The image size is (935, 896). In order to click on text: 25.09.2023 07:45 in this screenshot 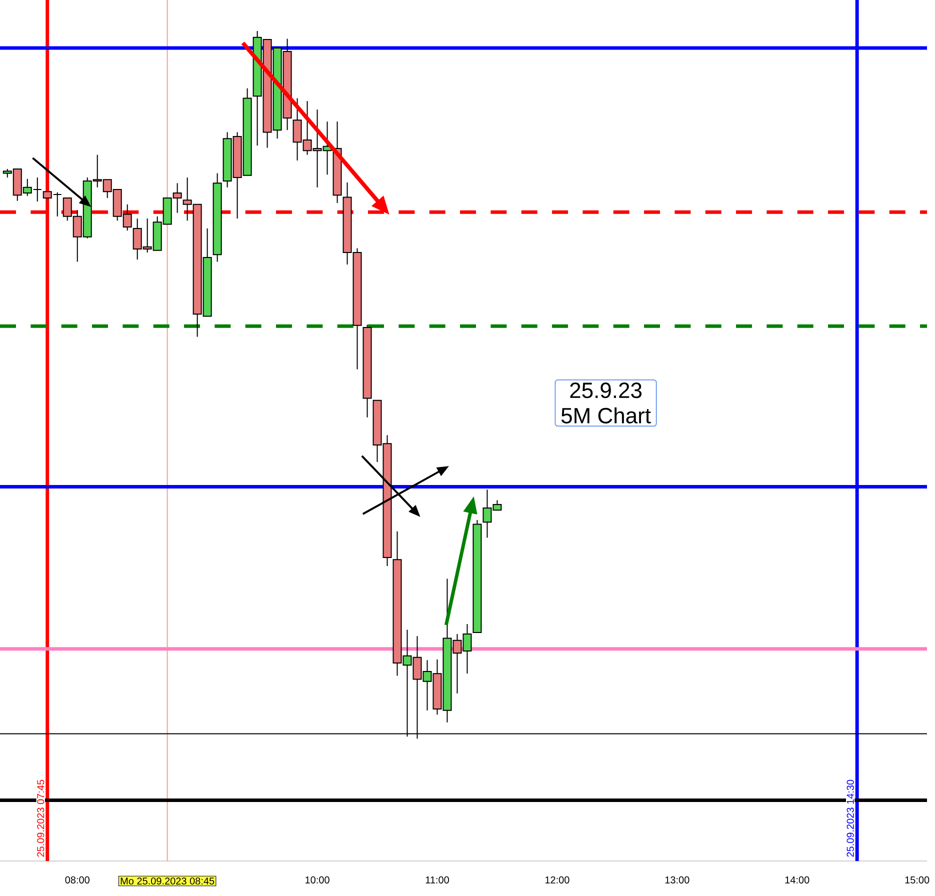, I will do `click(40, 818)`.